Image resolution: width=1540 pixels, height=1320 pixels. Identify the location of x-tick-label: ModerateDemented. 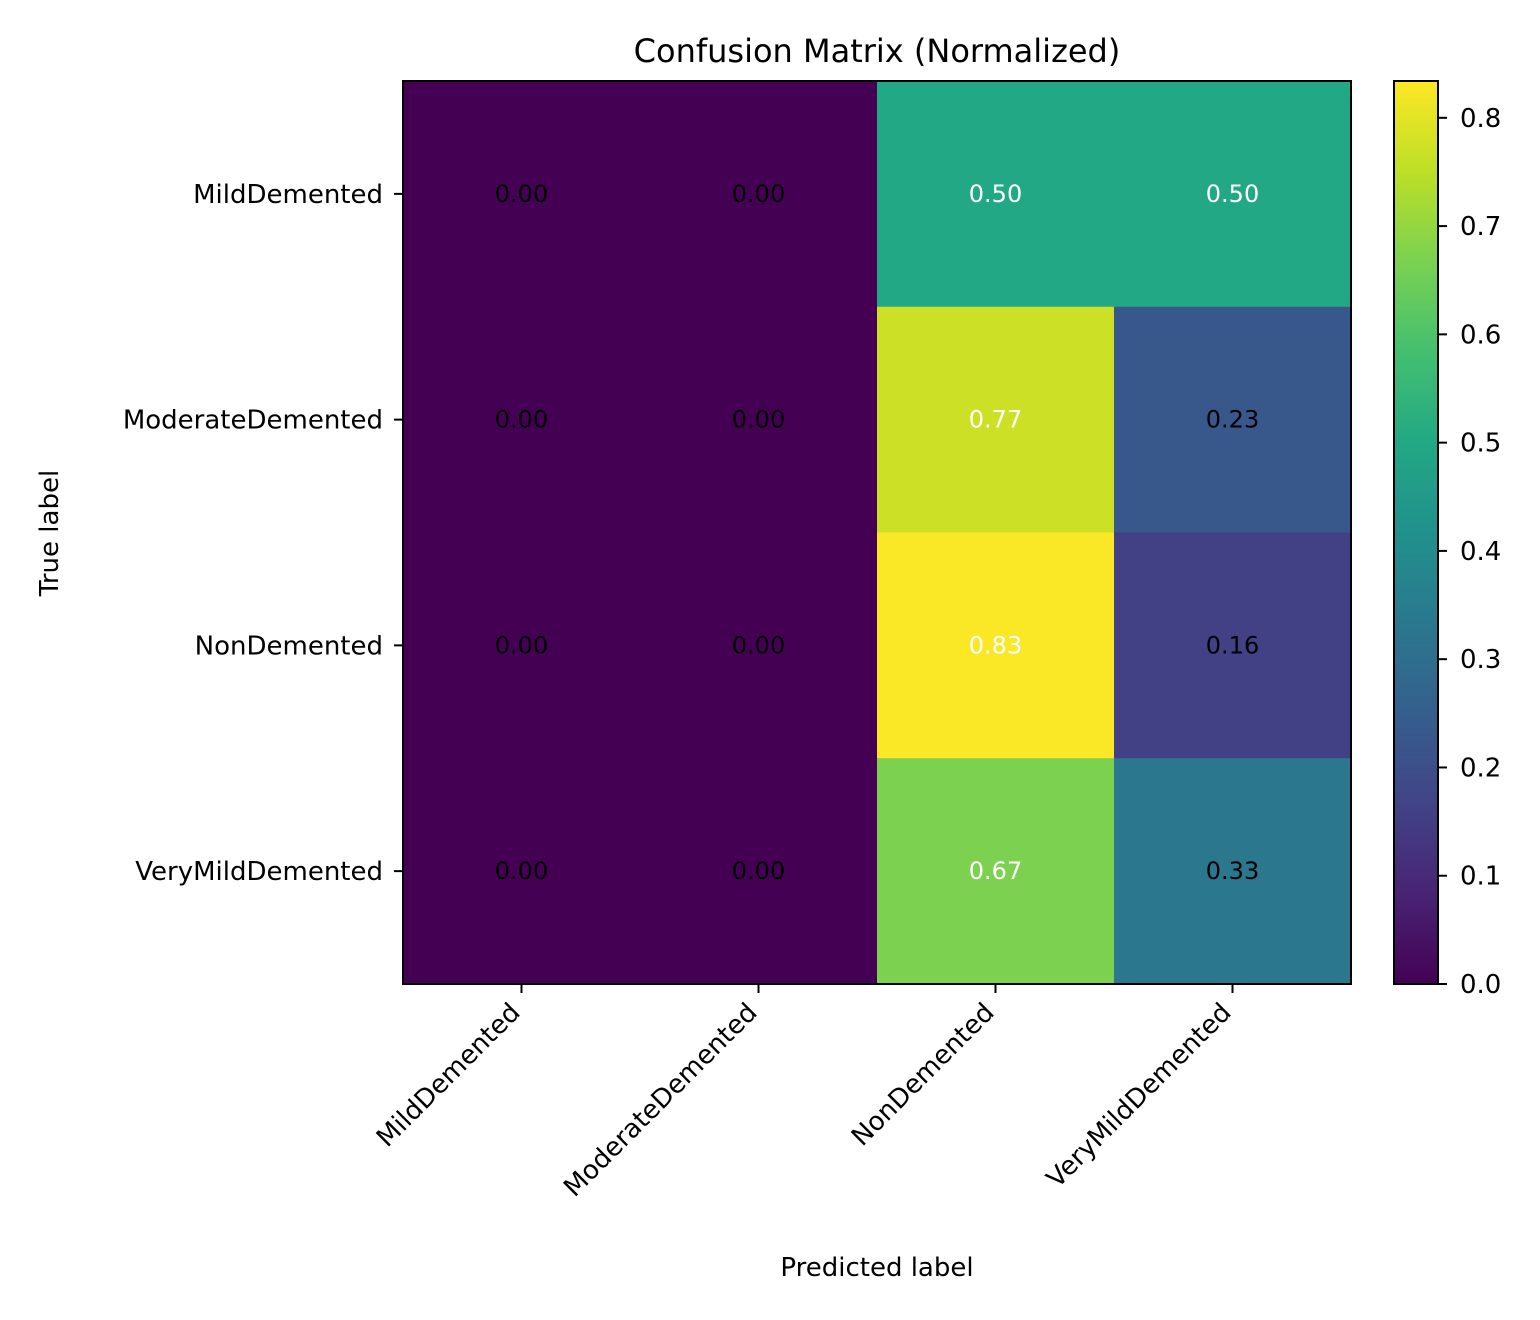
(660, 1100).